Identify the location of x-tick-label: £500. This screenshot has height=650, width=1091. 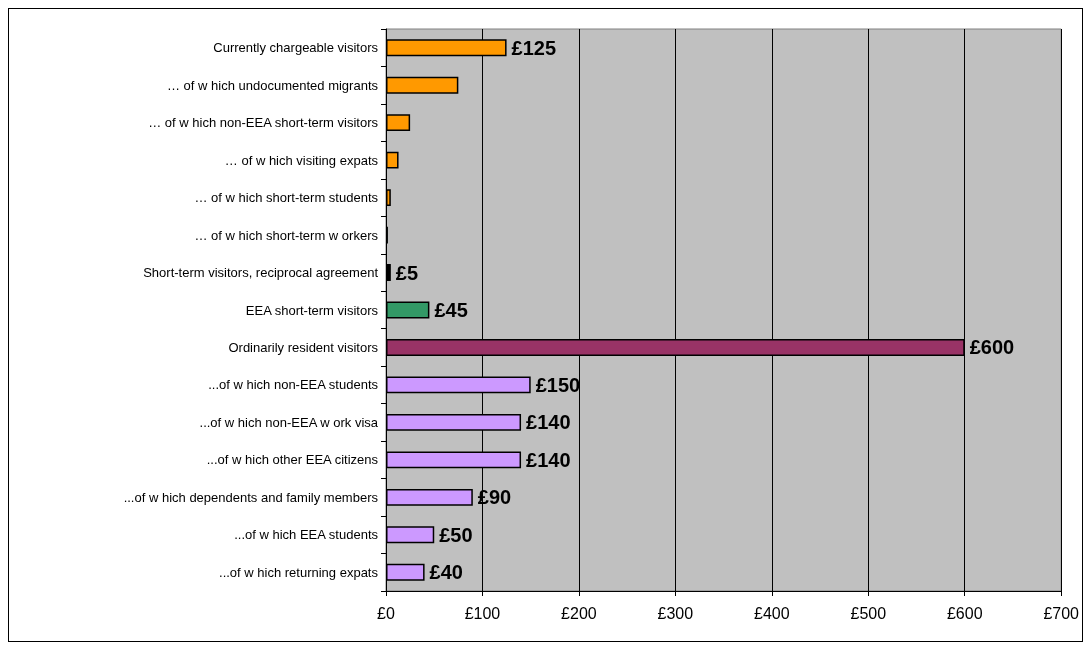
(868, 613).